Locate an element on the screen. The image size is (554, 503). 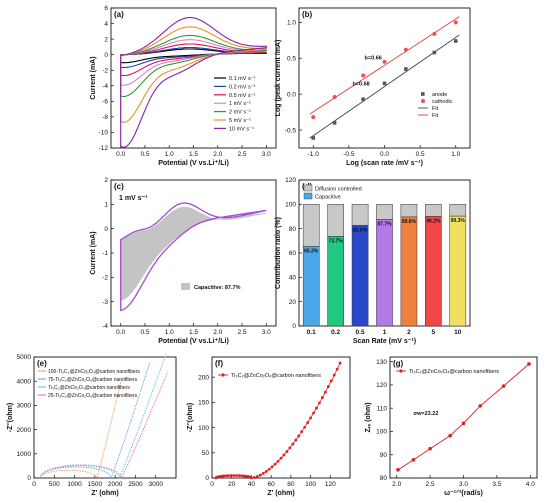
legend-entry: 2 mV s⁻¹ is located at coordinates (240, 113).